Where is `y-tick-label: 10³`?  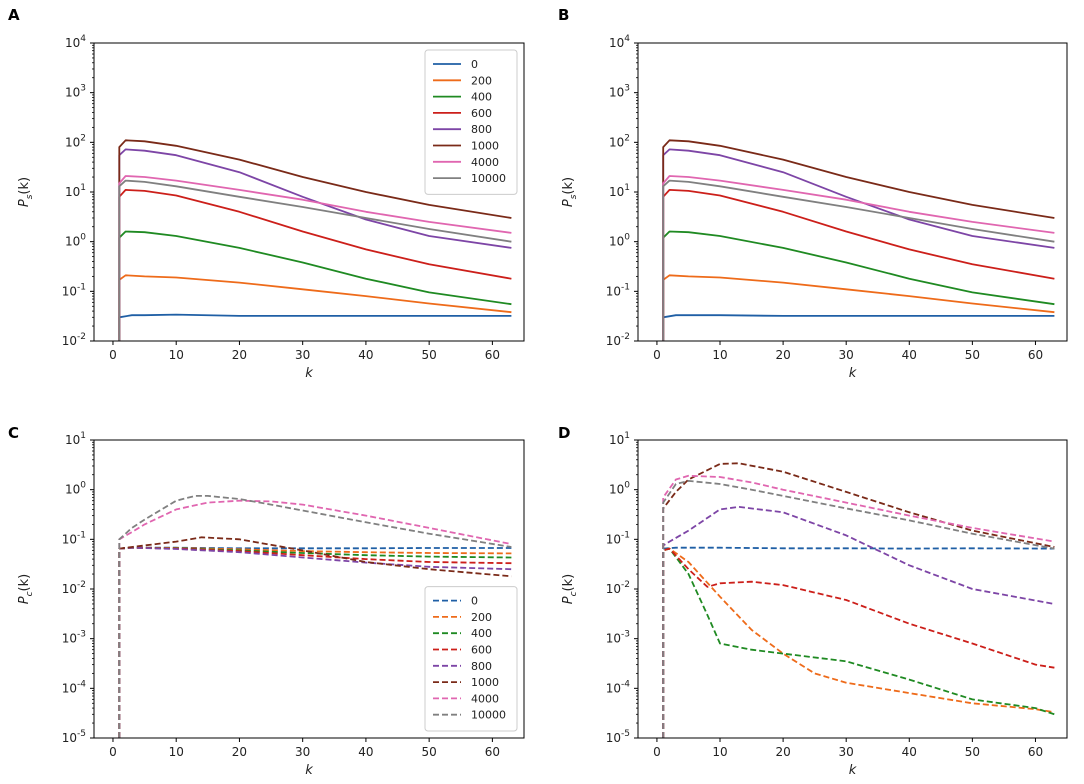
y-tick-label: 10³ is located at coordinates (75, 92).